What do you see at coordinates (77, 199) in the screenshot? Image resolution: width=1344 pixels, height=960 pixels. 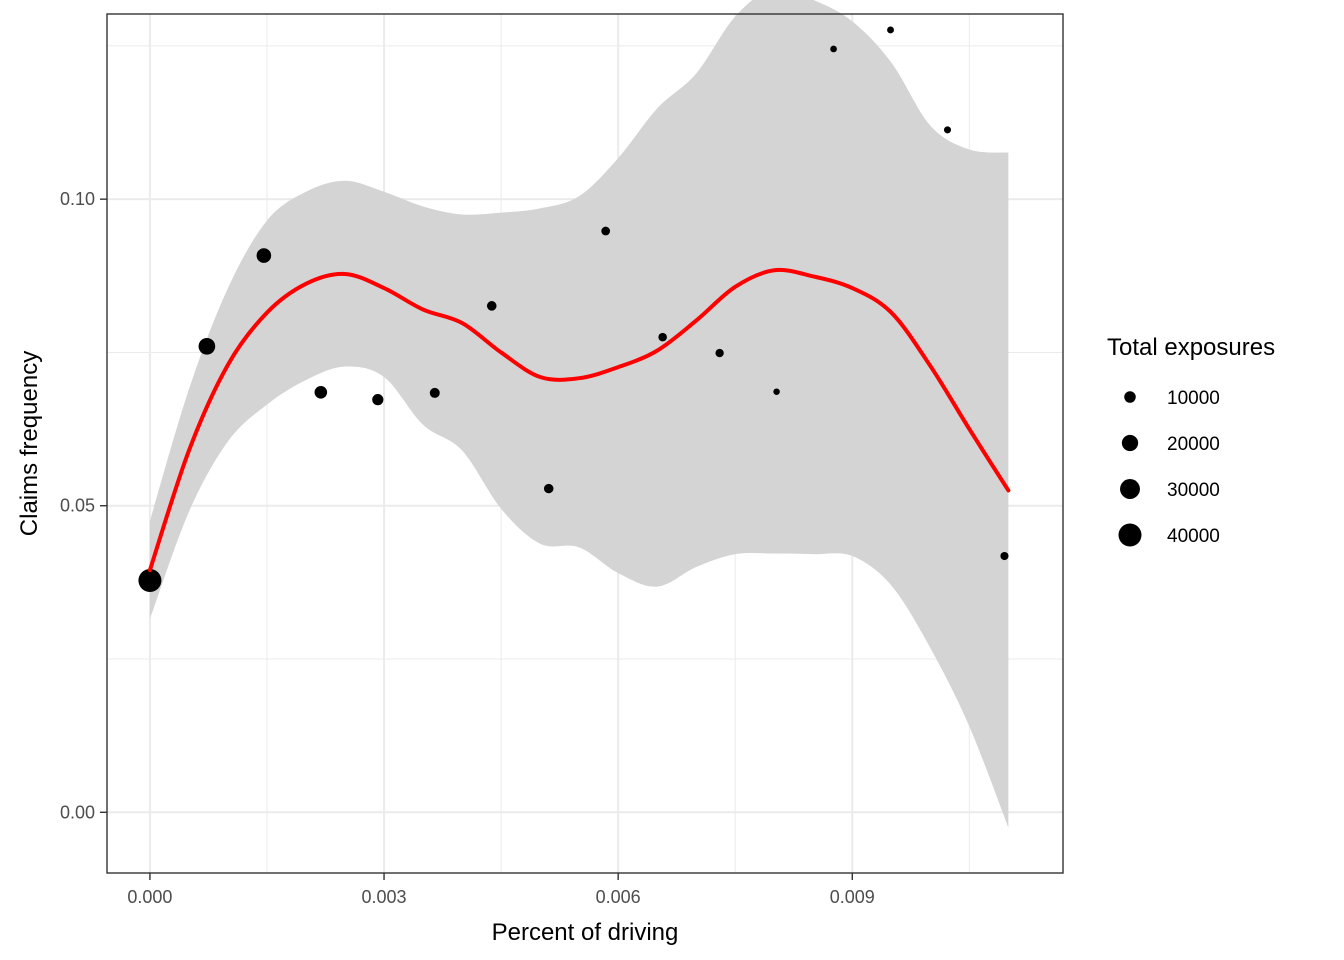 I see `y-tick-label: 0.10` at bounding box center [77, 199].